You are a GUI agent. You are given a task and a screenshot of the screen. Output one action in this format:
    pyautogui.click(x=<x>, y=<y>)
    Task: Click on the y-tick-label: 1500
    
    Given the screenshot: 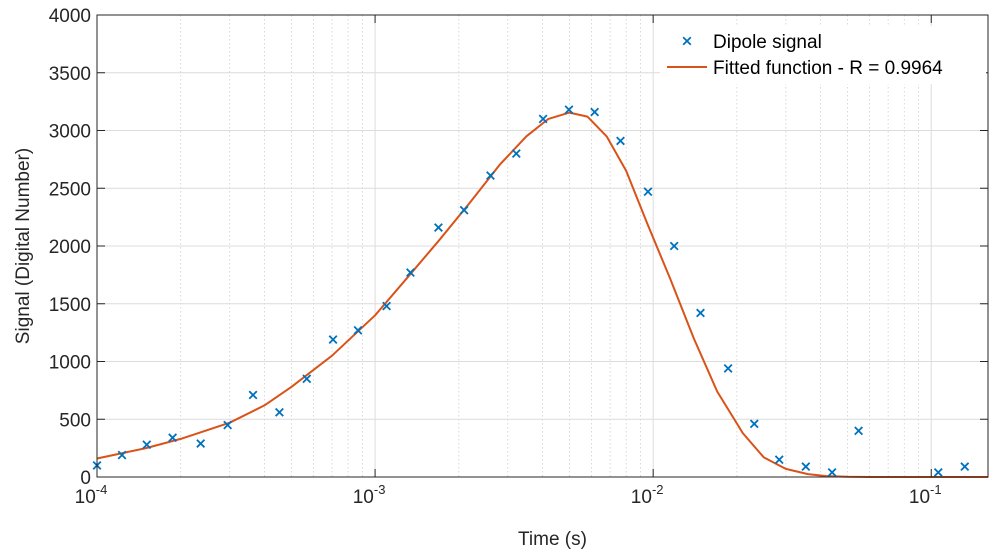 What is the action you would take?
    pyautogui.click(x=70, y=305)
    